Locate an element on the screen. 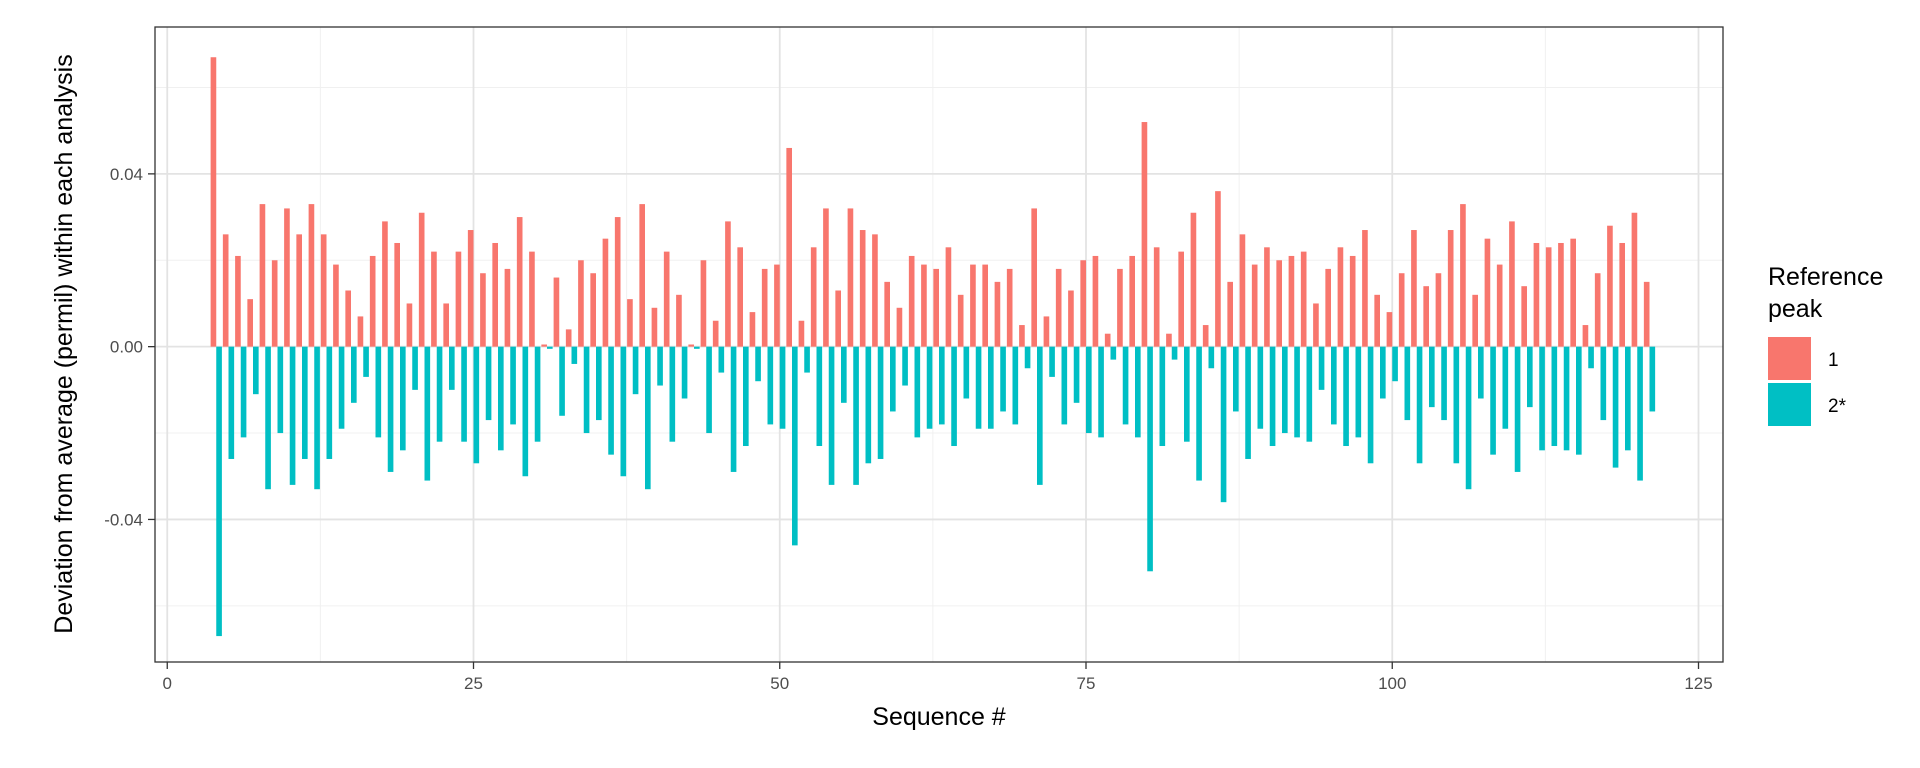  x-tick-label: 0 is located at coordinates (167, 683).